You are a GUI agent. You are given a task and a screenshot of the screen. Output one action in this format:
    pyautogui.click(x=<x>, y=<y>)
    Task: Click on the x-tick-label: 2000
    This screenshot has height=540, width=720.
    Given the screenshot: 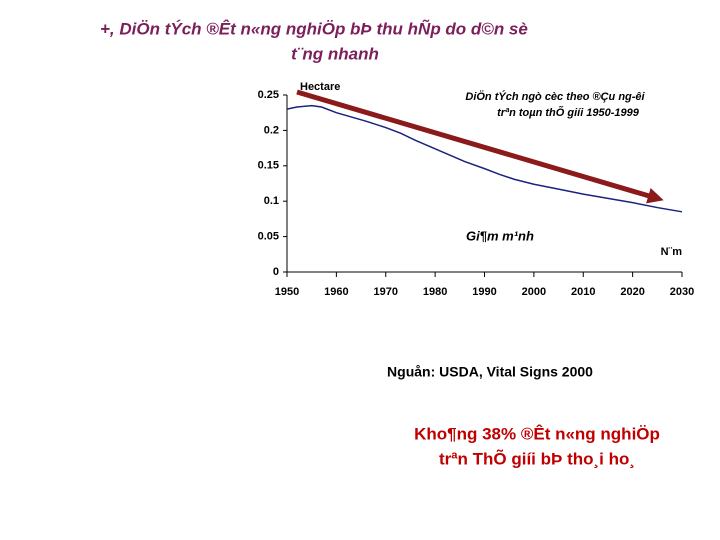 What is the action you would take?
    pyautogui.click(x=534, y=292)
    